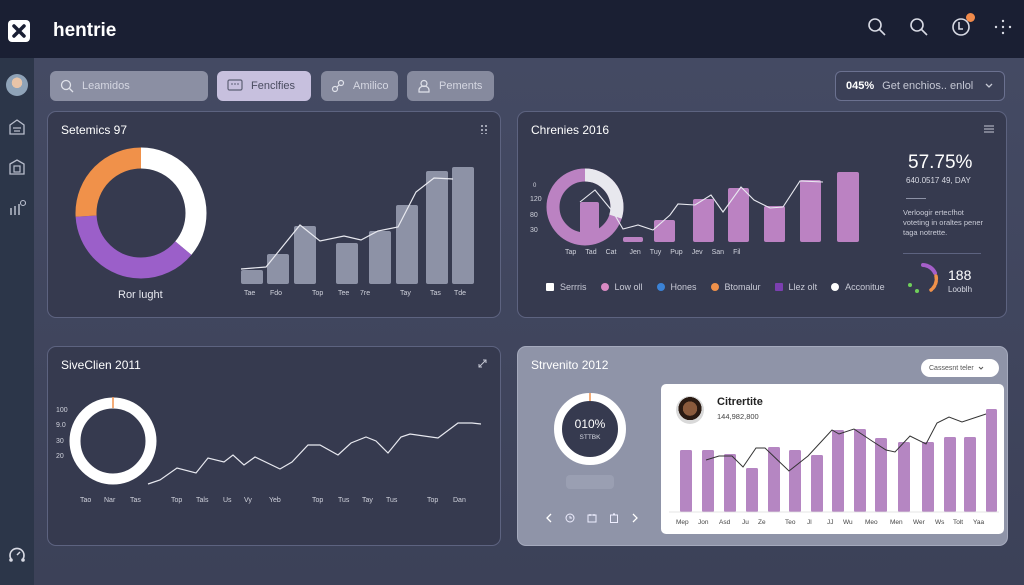 The image size is (1024, 585). I want to click on x-label: Jl, so click(809, 522).